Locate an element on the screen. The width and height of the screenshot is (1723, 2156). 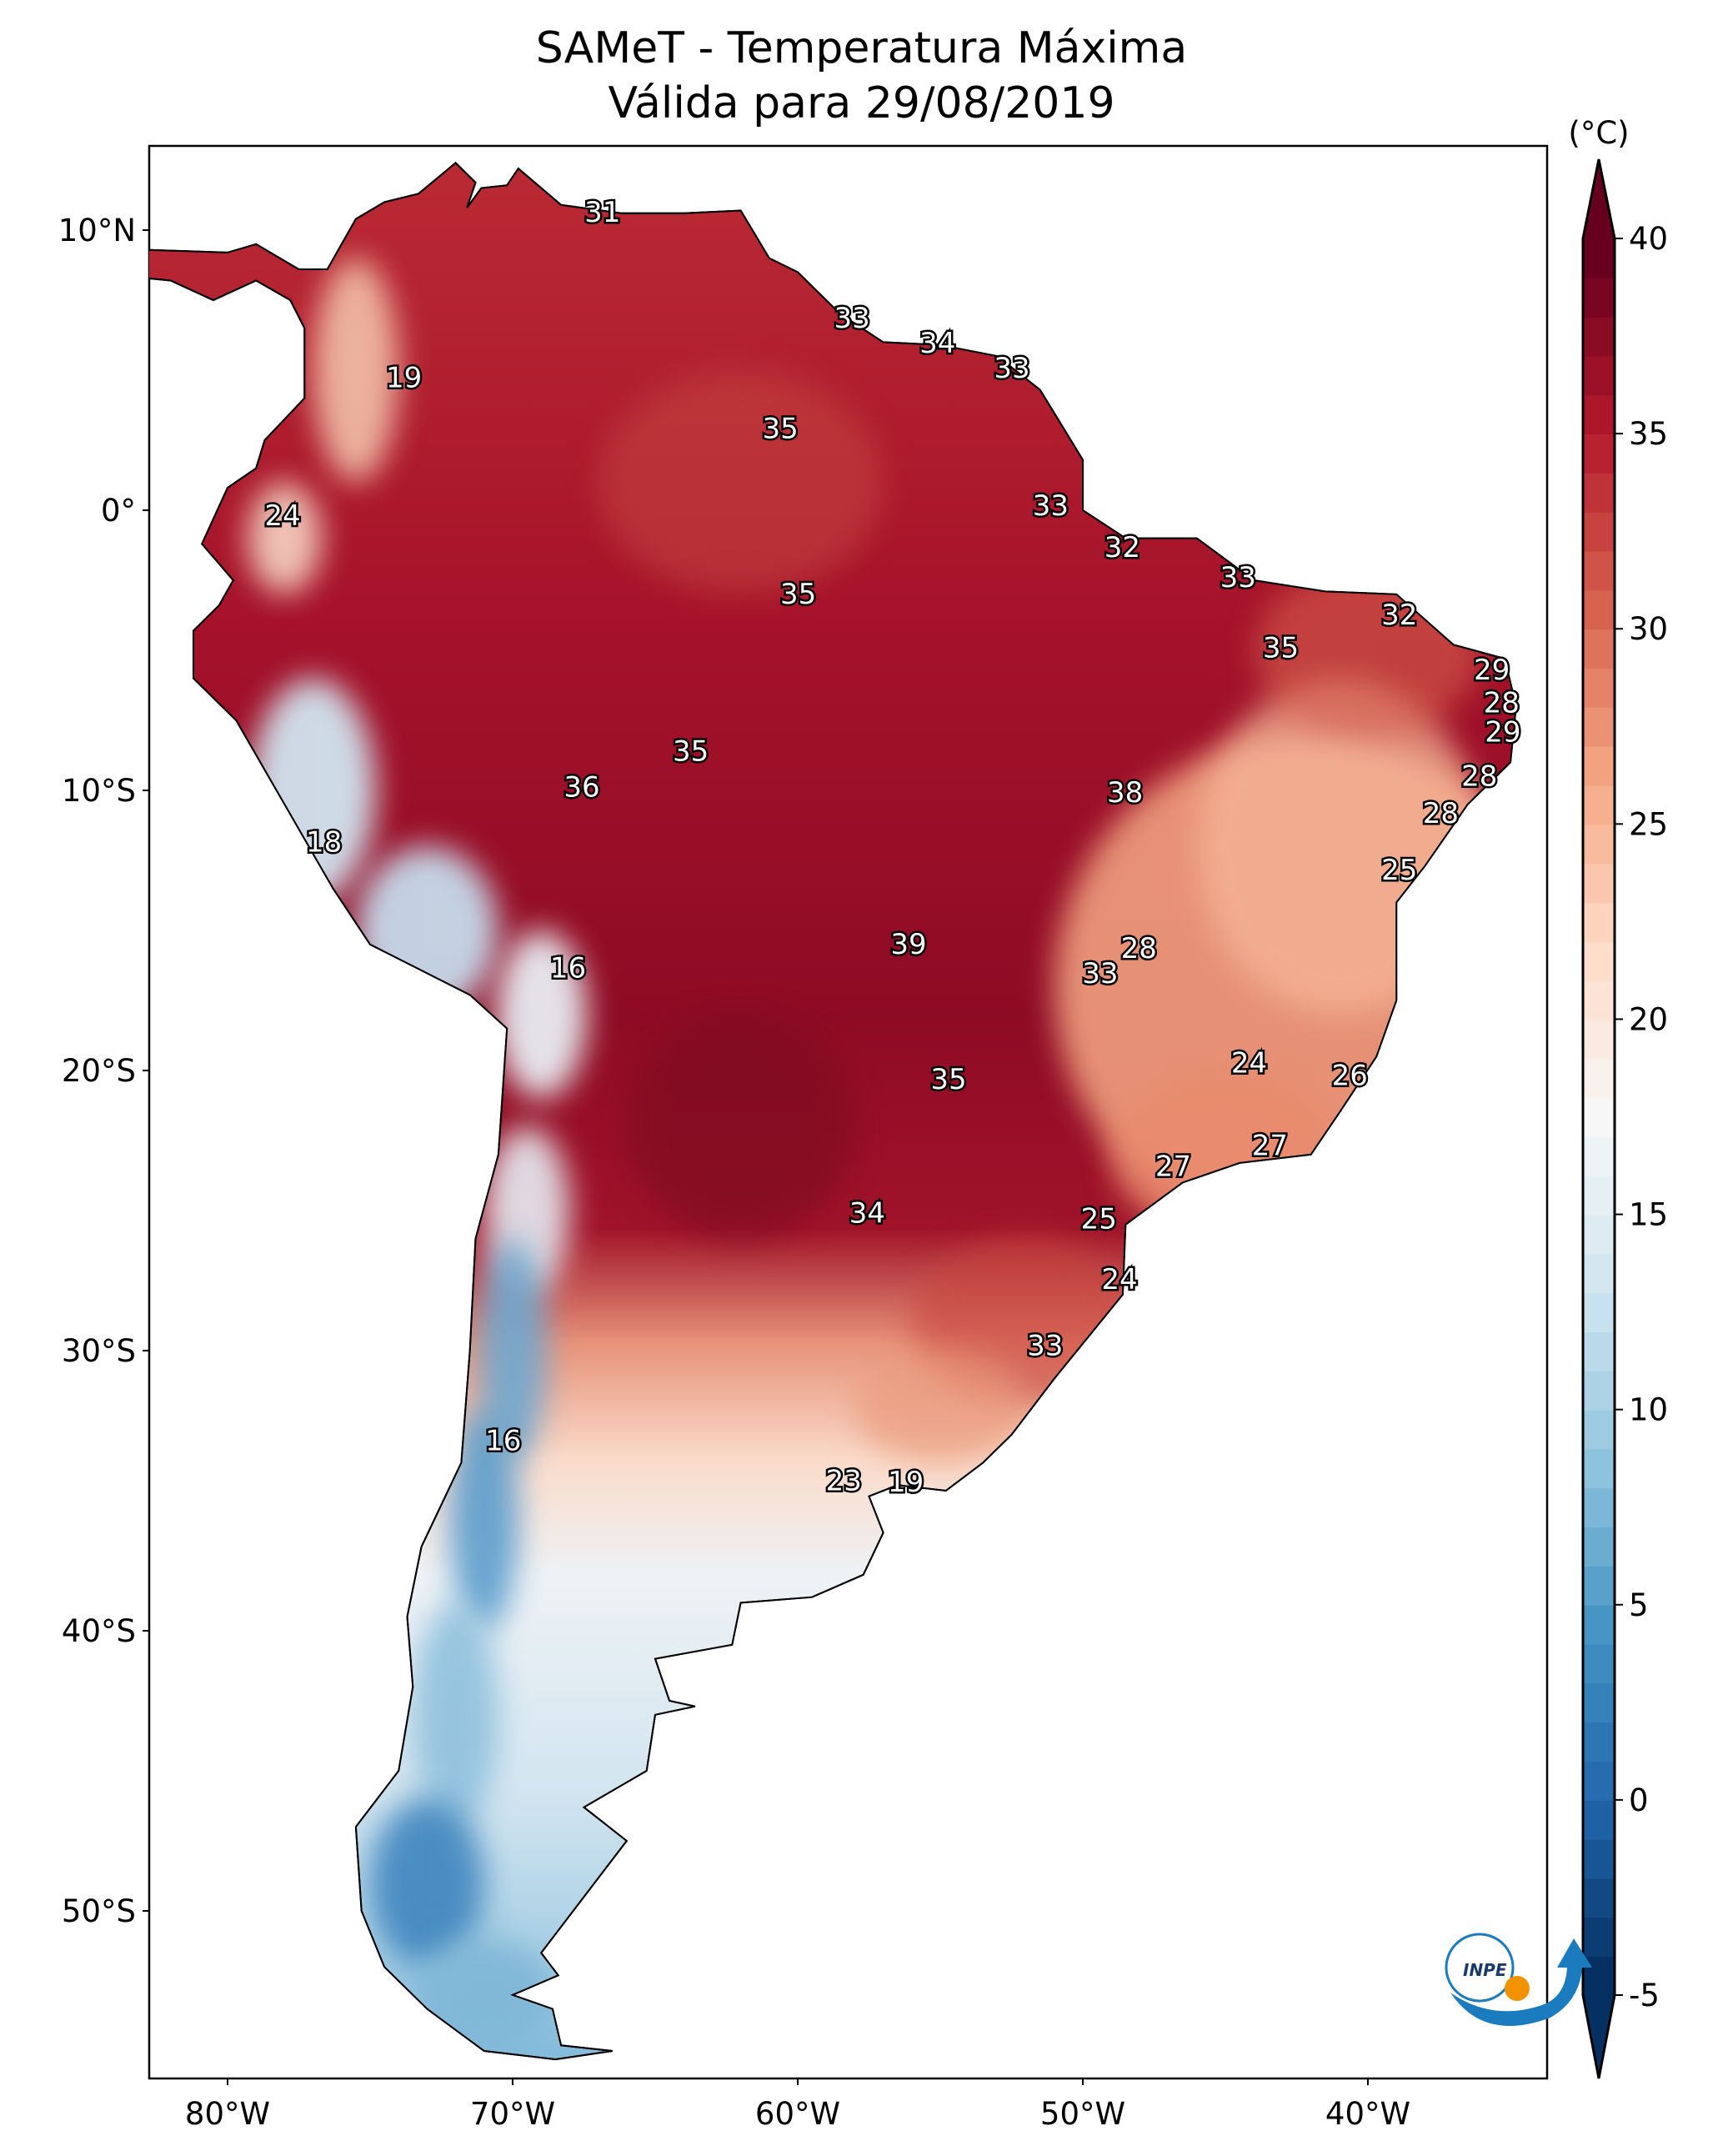
colorbar: 40 35 30 25 20 15 10 5 0 -5 (°C) is located at coordinates (1618, 1097).